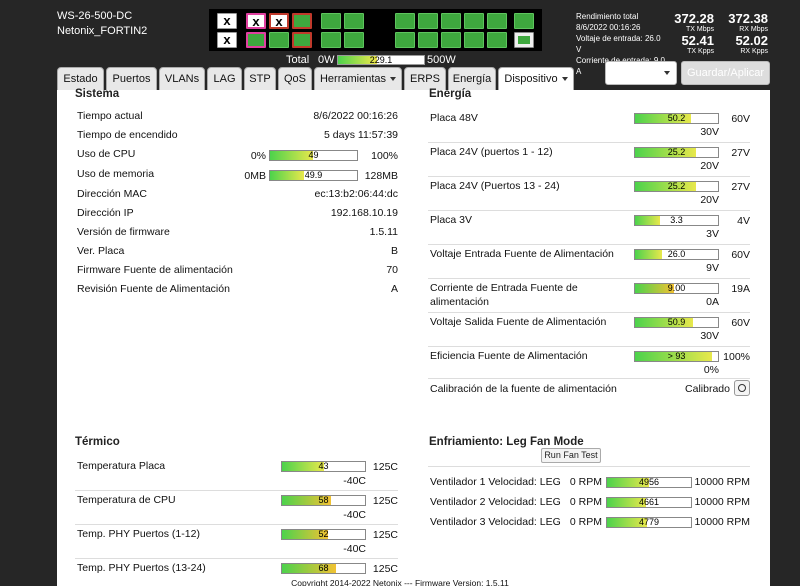 This screenshot has height=586, width=800. I want to click on cpu-usage-fill, so click(291, 155).